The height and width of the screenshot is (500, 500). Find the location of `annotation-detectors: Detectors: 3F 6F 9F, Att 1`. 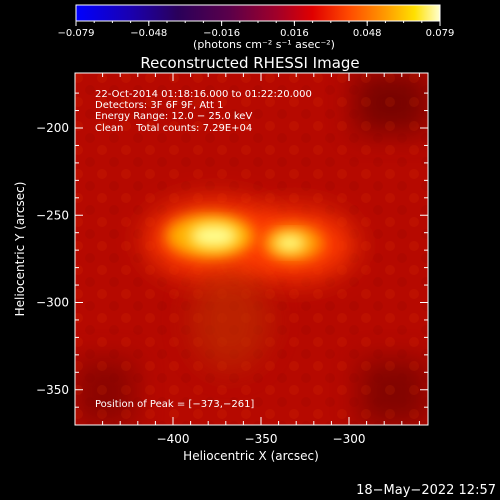

annotation-detectors: Detectors: 3F 6F 9F, Att 1 is located at coordinates (159, 105).